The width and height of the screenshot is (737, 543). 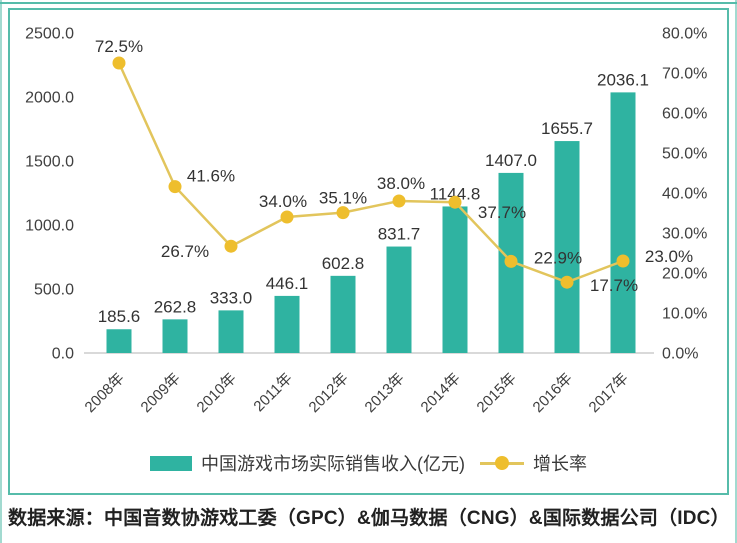 What do you see at coordinates (684, 34) in the screenshot?
I see `right-axis-tick: 80.0%` at bounding box center [684, 34].